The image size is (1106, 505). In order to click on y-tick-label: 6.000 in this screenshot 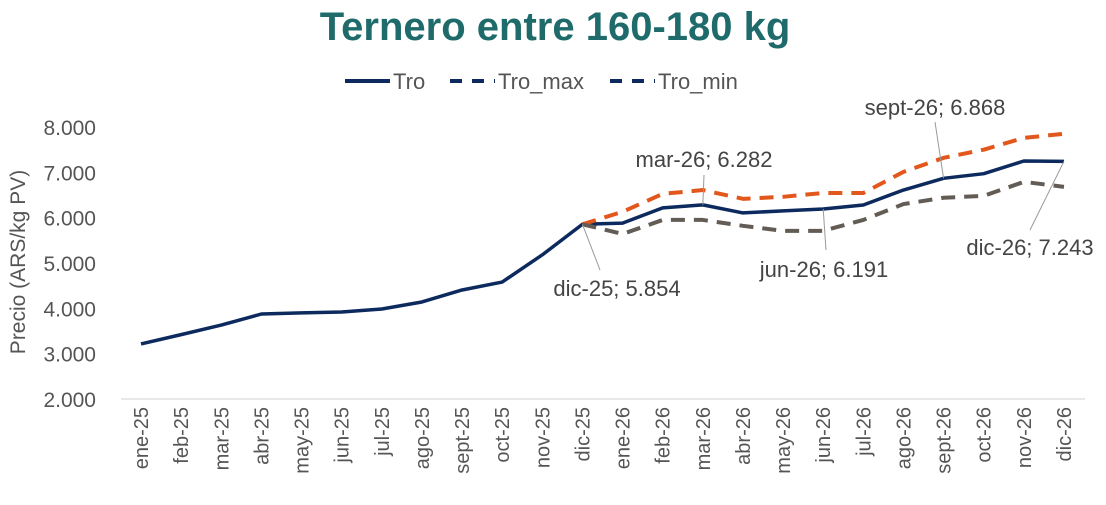, I will do `click(69, 219)`.